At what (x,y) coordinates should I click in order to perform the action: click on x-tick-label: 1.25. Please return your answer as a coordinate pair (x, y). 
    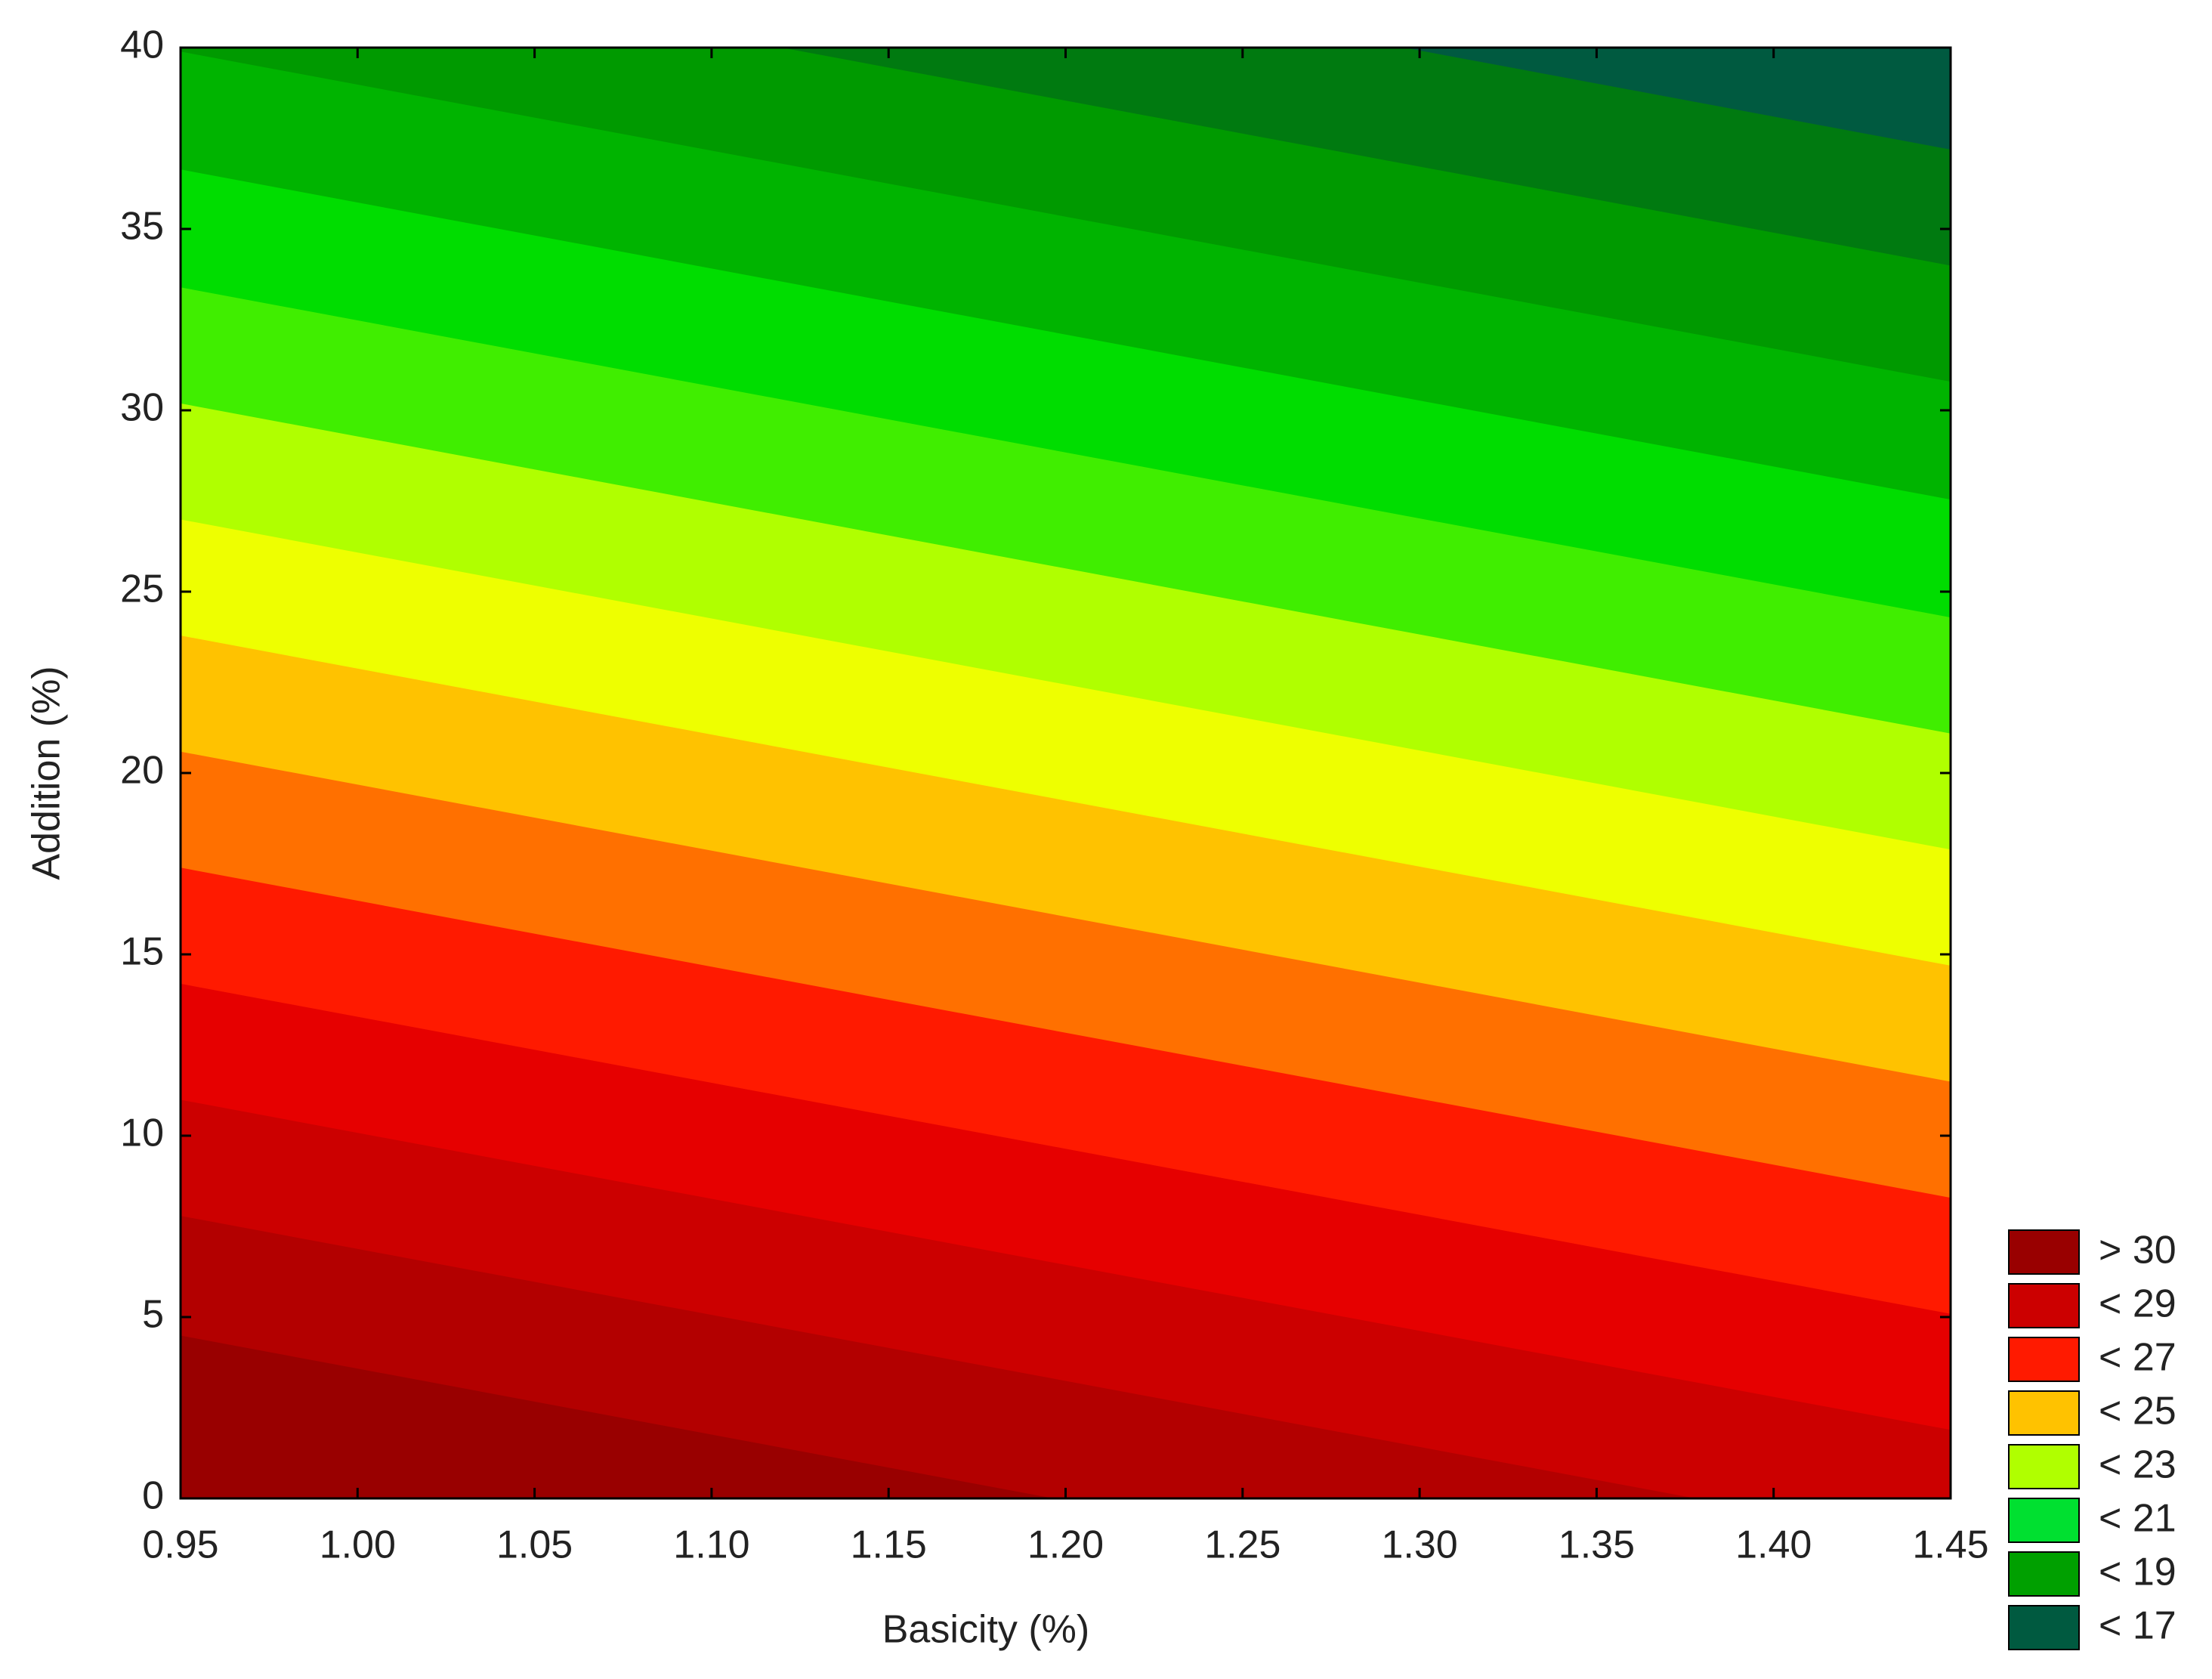
    Looking at the image, I should click on (1242, 1545).